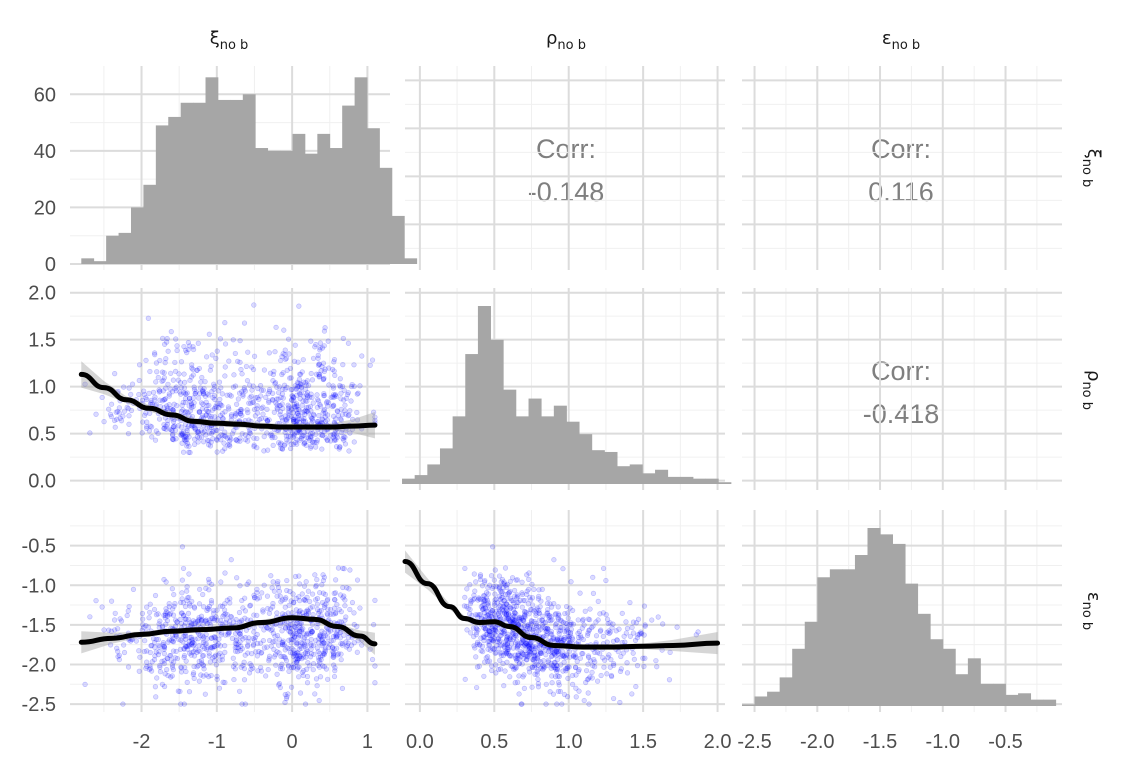 The height and width of the screenshot is (768, 1128). What do you see at coordinates (566, 149) in the screenshot?
I see `corr-label-xi-rho: Corr:` at bounding box center [566, 149].